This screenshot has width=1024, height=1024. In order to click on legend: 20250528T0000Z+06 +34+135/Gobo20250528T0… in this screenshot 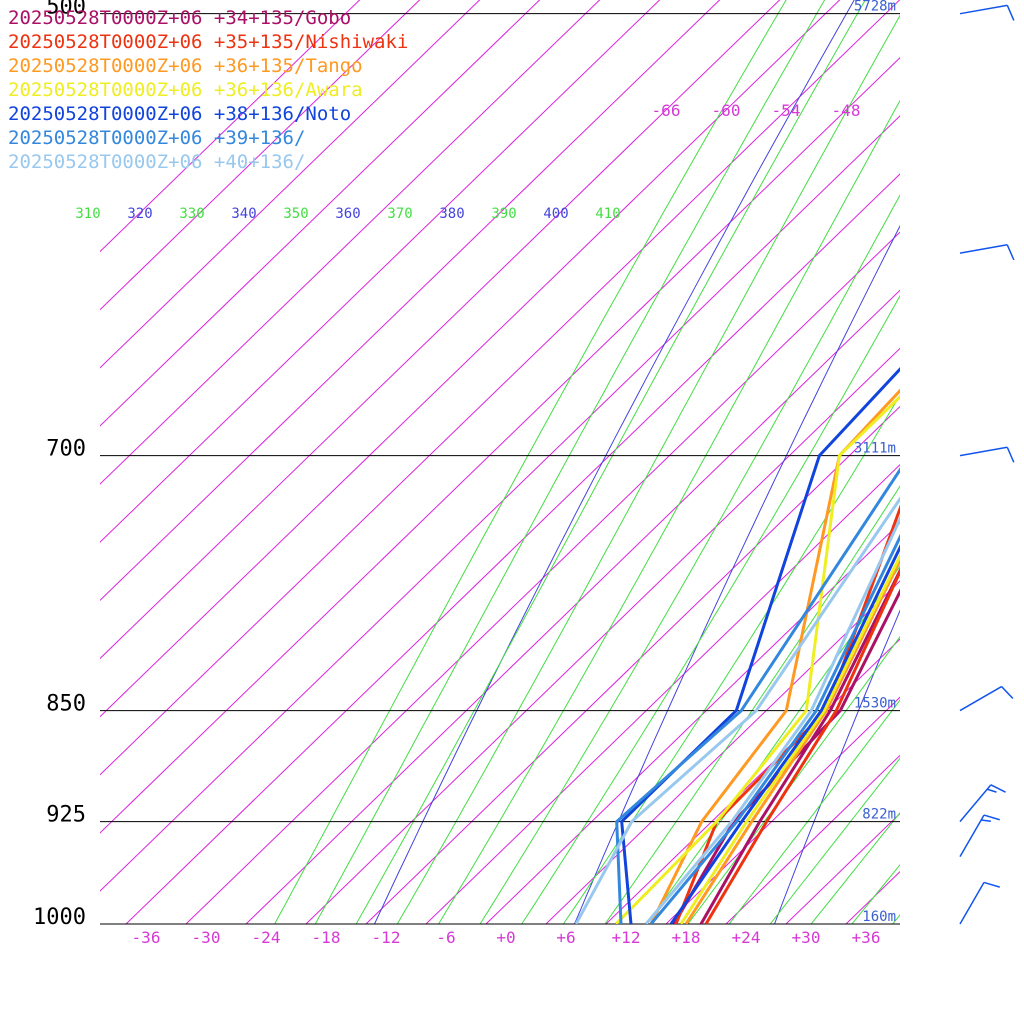, I will do `click(208, 90)`.